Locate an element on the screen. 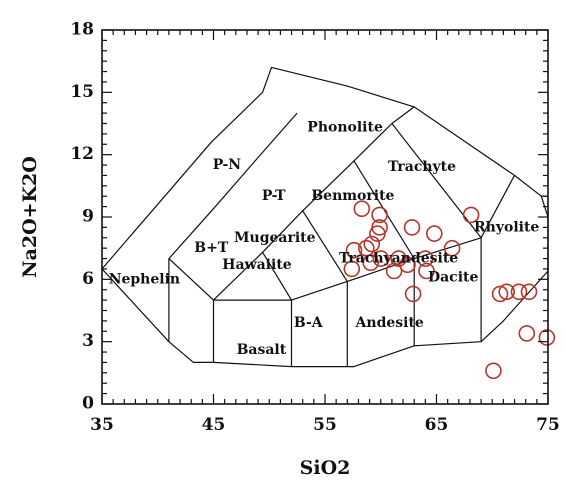 Image resolution: width=566 pixels, height=486 pixels. x-tick-label: 55 is located at coordinates (325, 425).